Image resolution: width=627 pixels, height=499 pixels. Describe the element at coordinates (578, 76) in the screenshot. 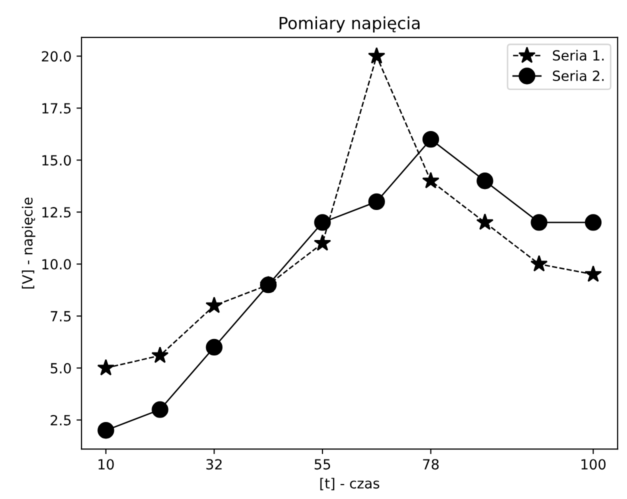

I see `legend-label: Seria 2.` at that location.